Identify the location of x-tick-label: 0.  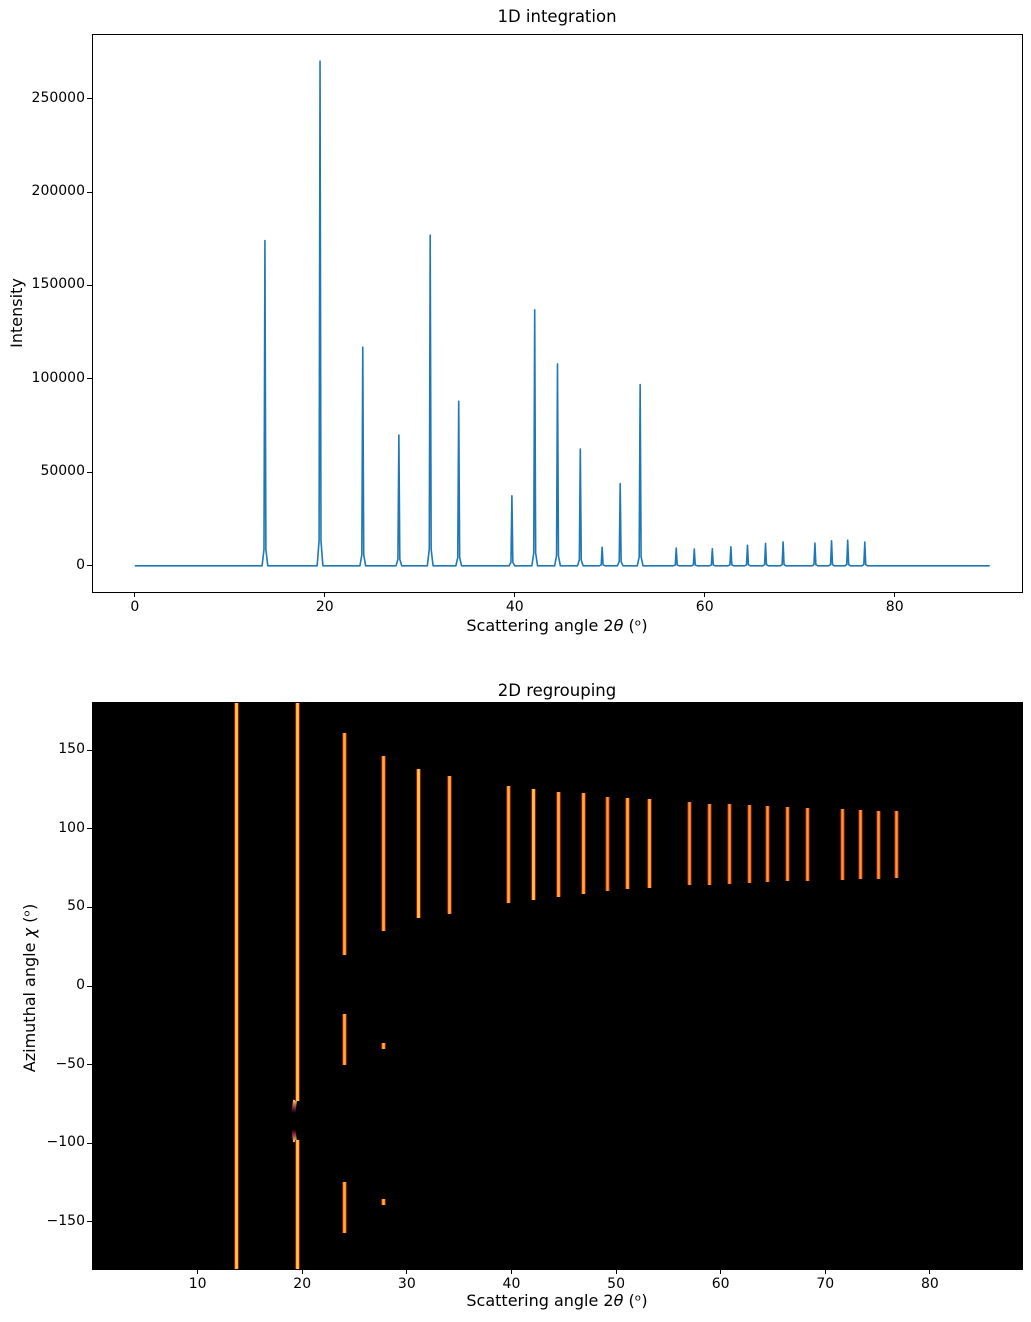
(135, 607).